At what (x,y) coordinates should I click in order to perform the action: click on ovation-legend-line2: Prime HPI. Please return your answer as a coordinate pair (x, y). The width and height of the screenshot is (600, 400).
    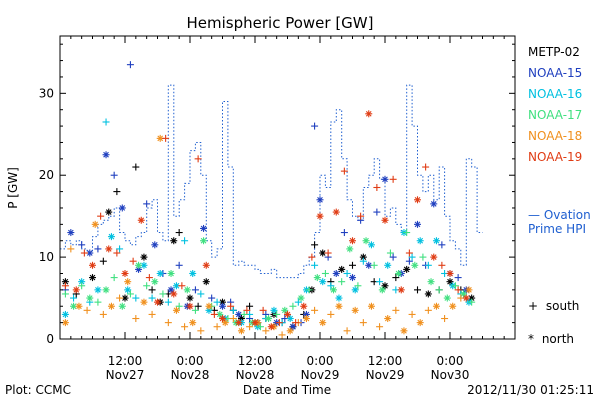
    Looking at the image, I should click on (557, 229).